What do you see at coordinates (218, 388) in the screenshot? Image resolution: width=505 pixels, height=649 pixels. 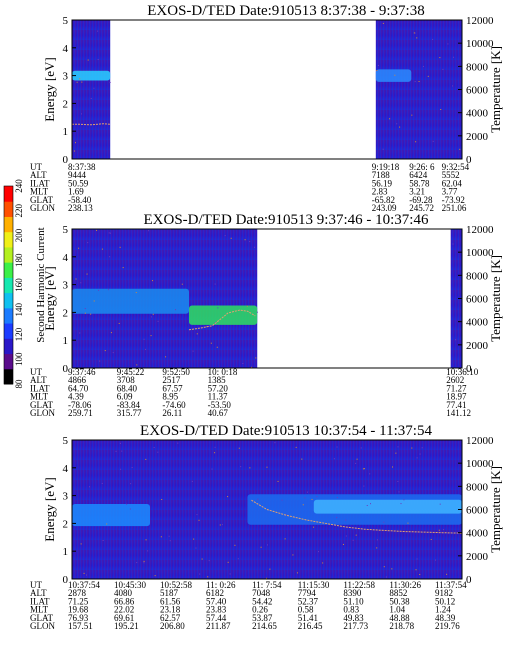 I see `table-cell: 57.20` at bounding box center [218, 388].